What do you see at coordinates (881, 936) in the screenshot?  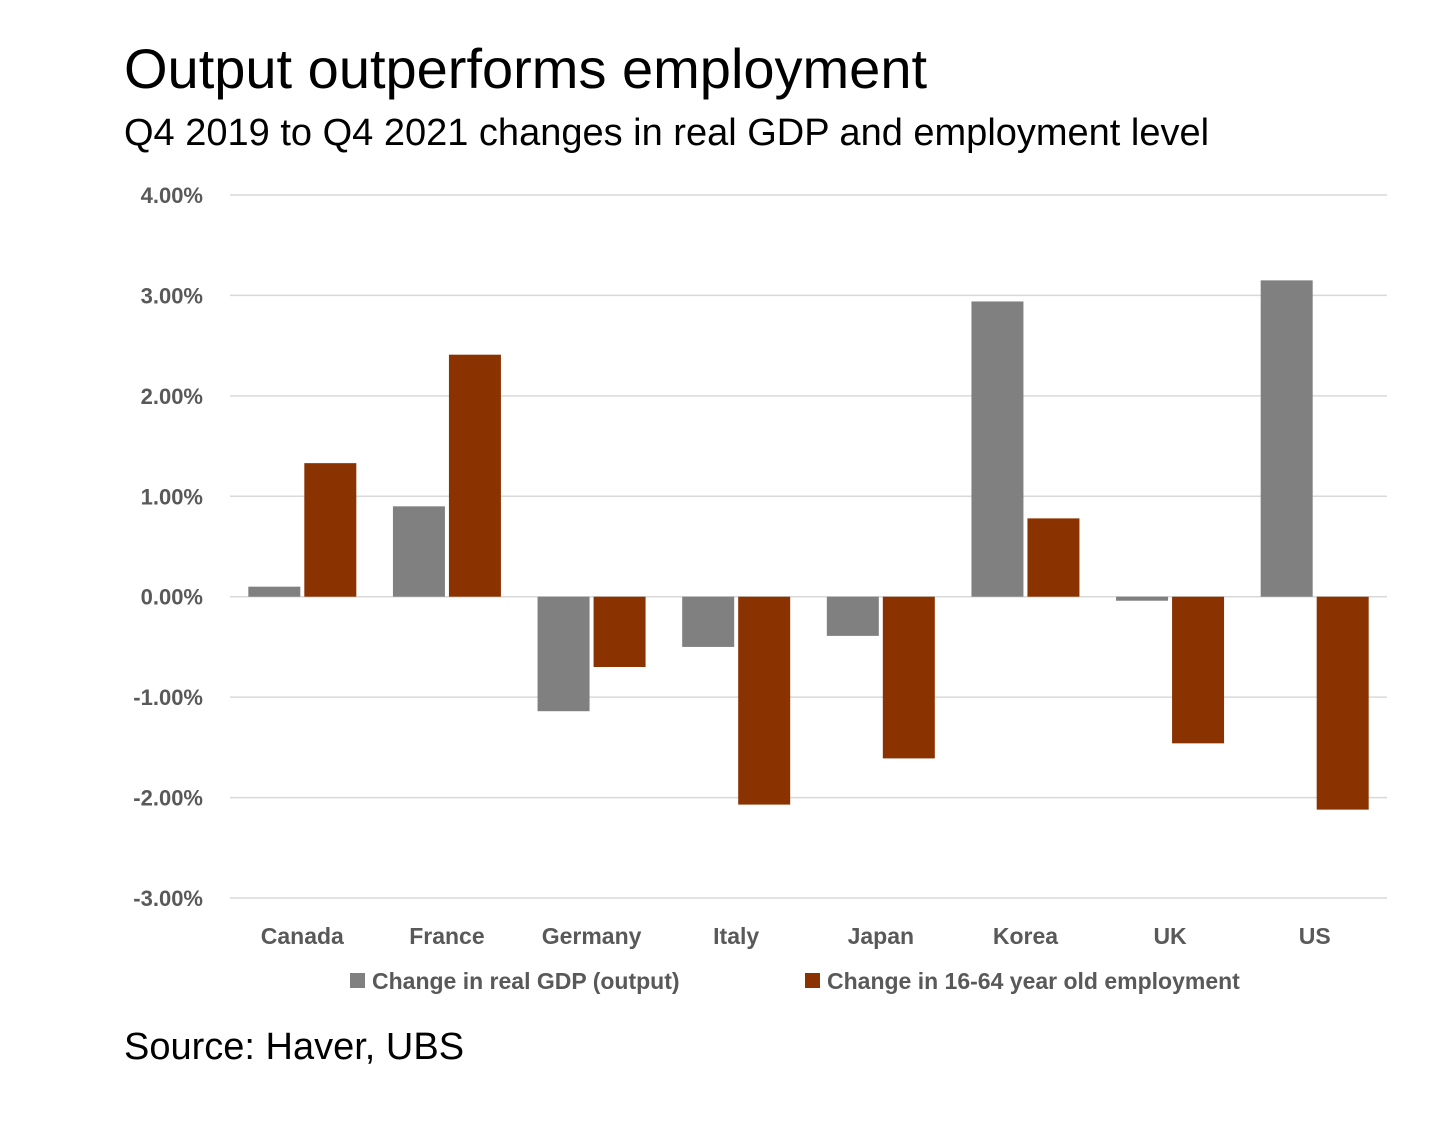 I see `category-label: Japan` at bounding box center [881, 936].